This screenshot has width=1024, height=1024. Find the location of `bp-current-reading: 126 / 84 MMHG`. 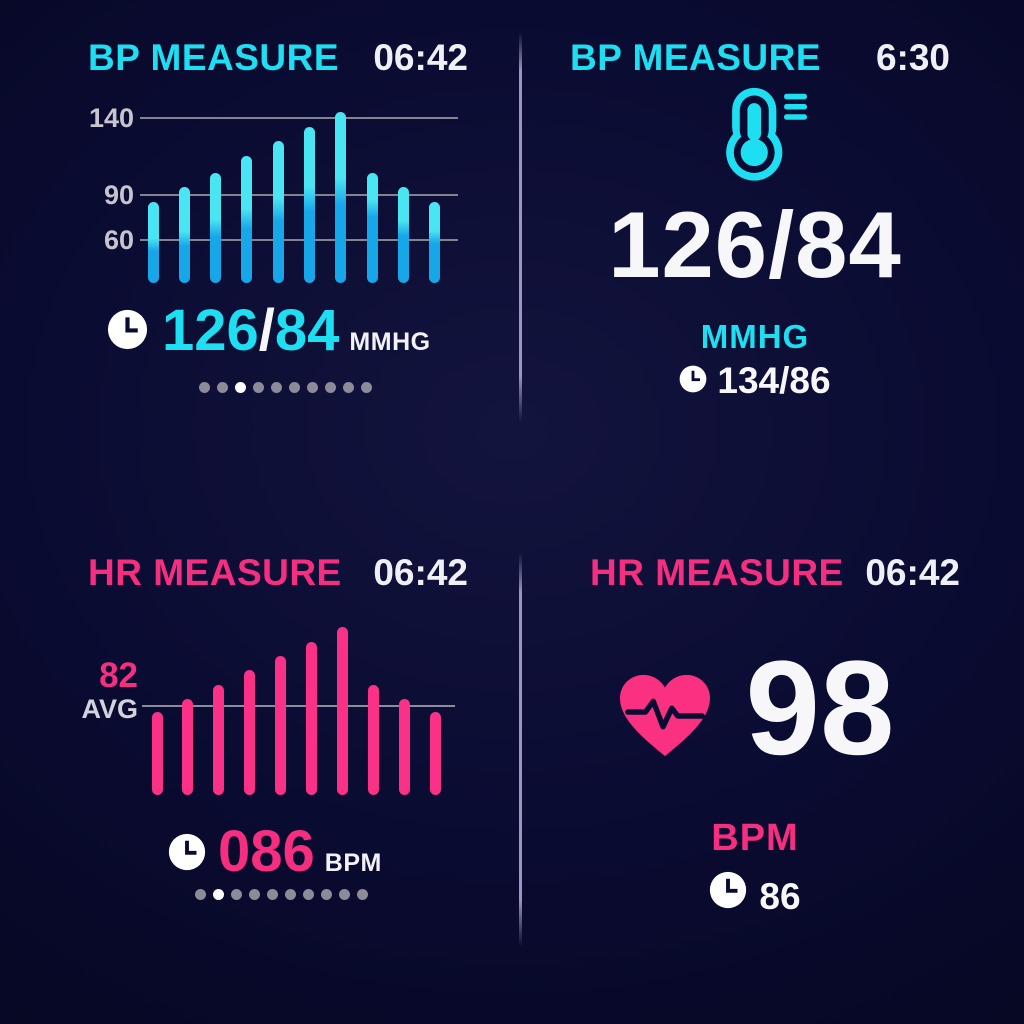

bp-current-reading: 126 / 84 MMHG is located at coordinates (269, 331).